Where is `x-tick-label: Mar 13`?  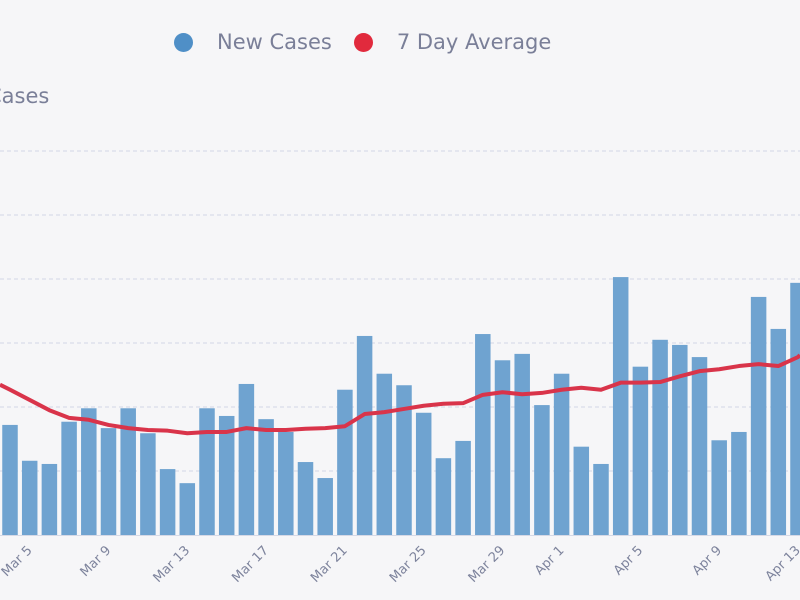
x-tick-label: Mar 13 is located at coordinates (172, 564).